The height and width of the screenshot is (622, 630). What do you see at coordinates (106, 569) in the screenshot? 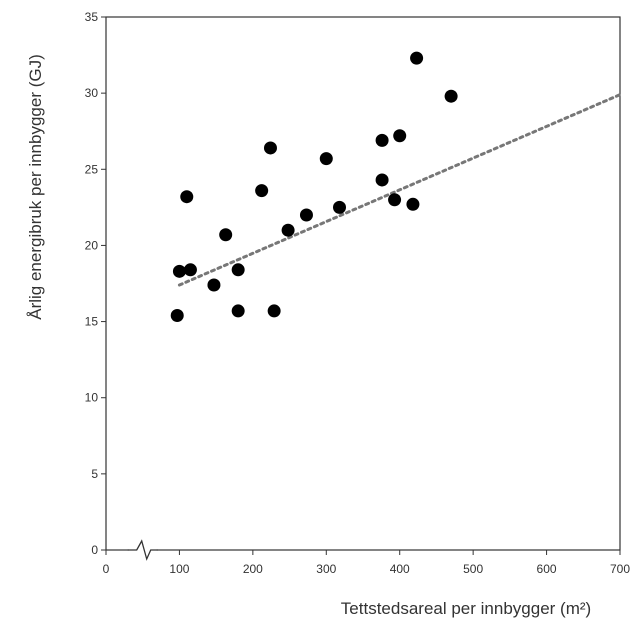
I see `x-tick-label: 0` at bounding box center [106, 569].